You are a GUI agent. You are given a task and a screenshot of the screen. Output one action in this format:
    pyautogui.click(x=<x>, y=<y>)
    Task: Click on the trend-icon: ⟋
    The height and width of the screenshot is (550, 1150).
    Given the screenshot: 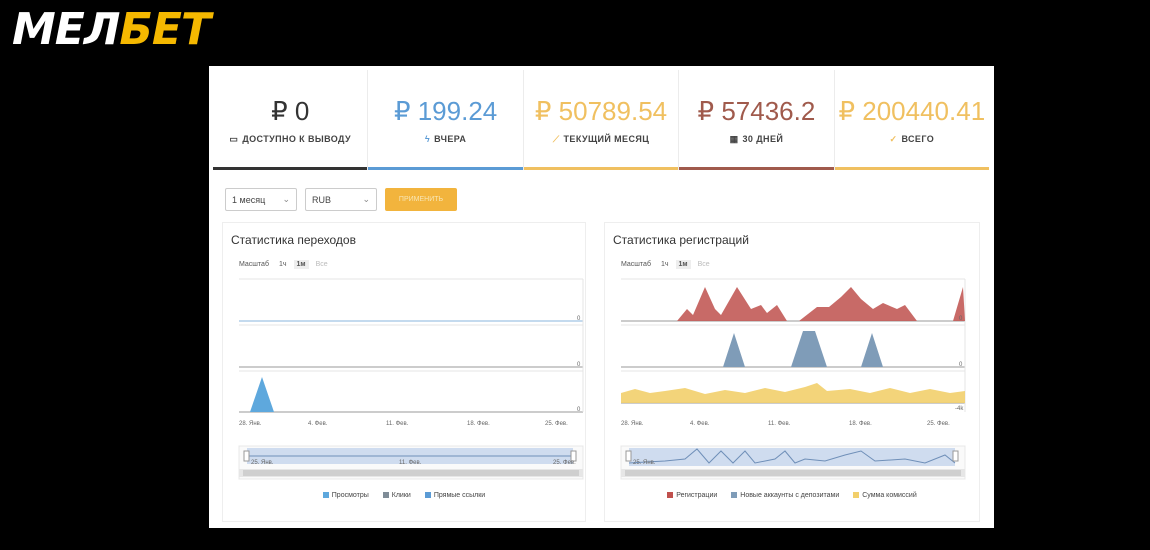 What is the action you would take?
    pyautogui.click(x=556, y=139)
    